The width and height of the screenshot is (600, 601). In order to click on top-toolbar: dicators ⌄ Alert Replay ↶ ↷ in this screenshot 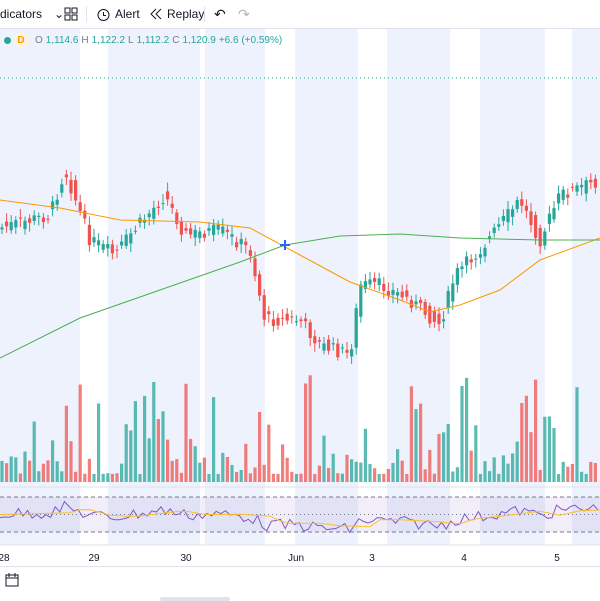, I will do `click(300, 14)`.